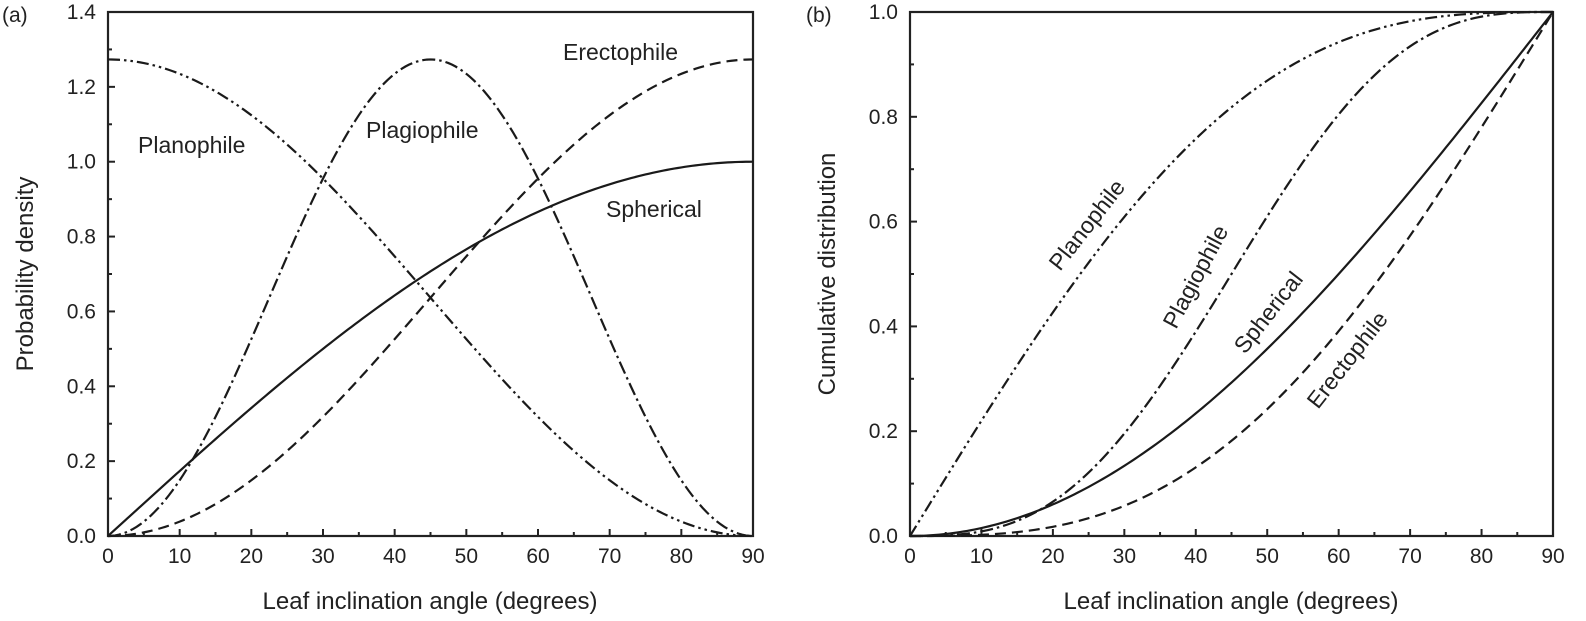 This screenshot has height=621, width=1586. I want to click on panel-a-label-planophile: Planophile, so click(191, 145).